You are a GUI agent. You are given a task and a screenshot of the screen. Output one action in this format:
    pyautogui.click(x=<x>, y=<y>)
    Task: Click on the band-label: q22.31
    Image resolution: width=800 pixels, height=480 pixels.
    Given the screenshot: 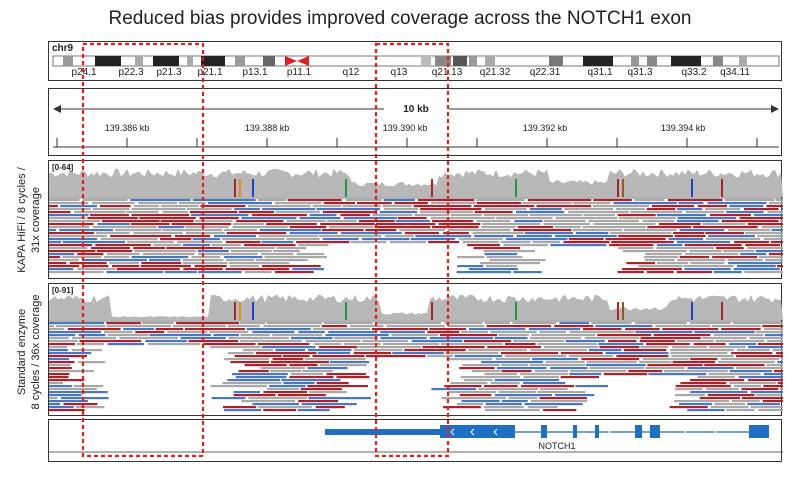 What is the action you would take?
    pyautogui.click(x=545, y=72)
    